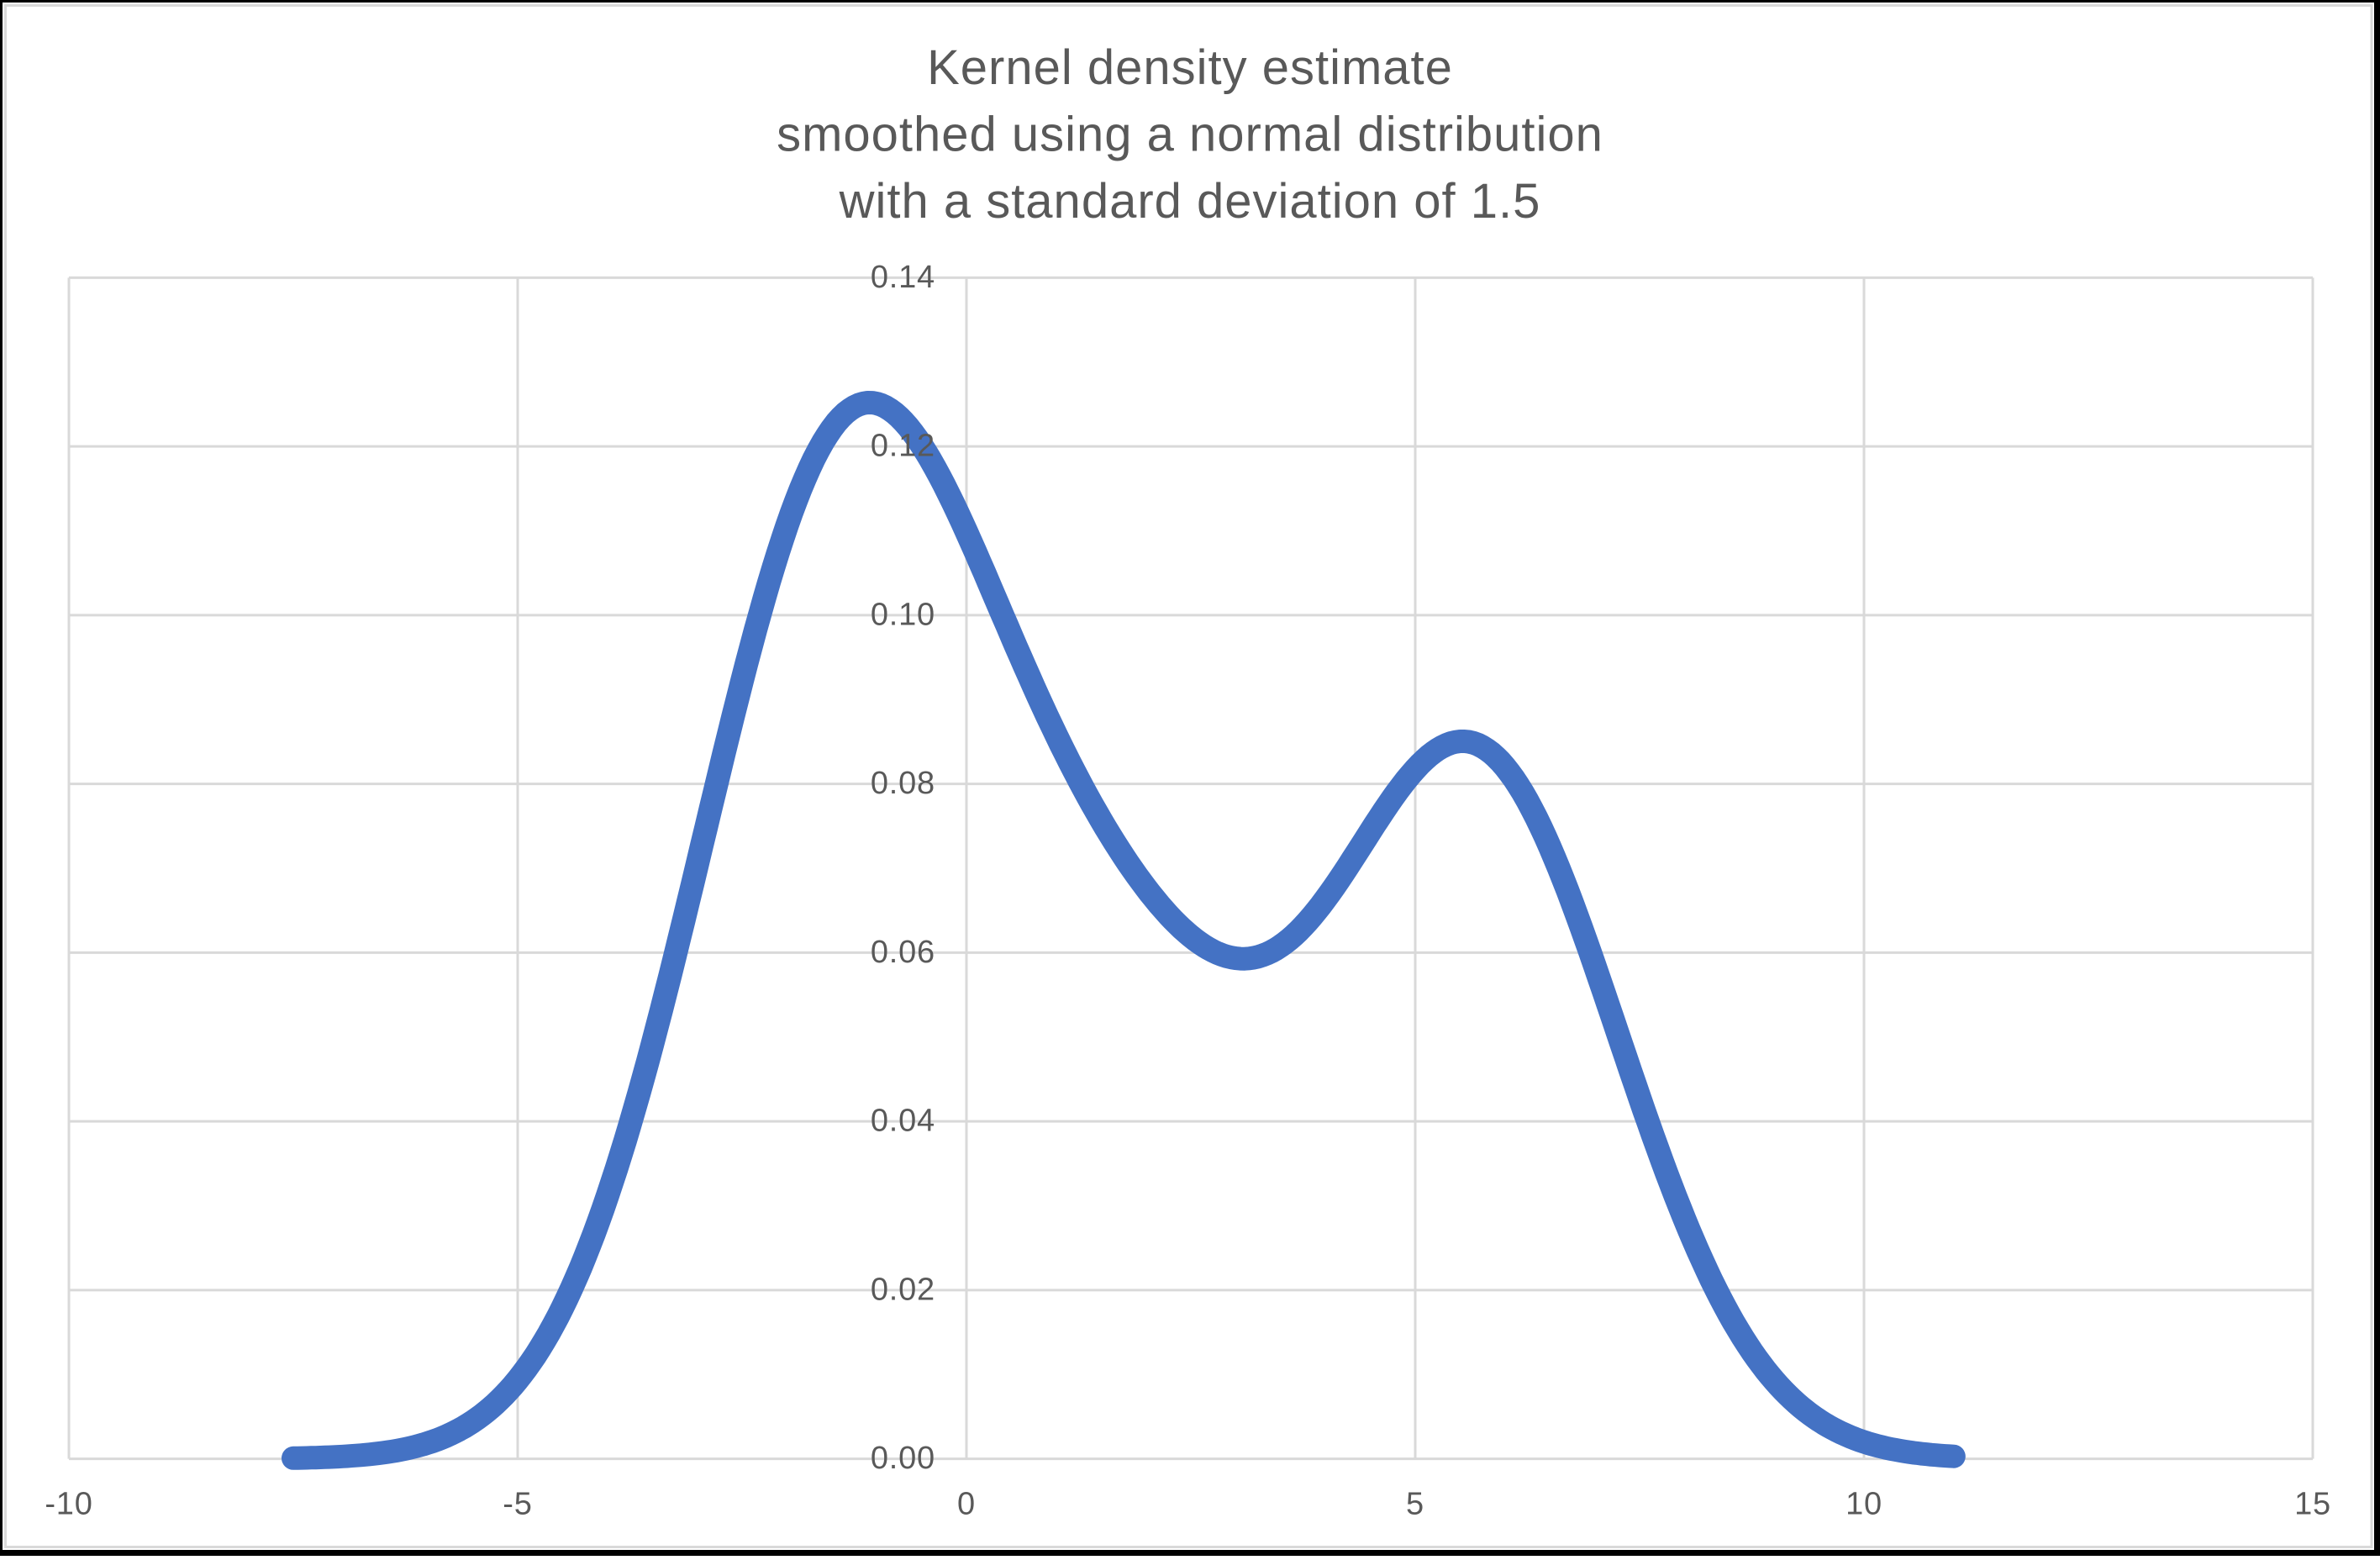 This screenshot has height=1560, width=2380. I want to click on svg-text: 0.06, so click(903, 953).